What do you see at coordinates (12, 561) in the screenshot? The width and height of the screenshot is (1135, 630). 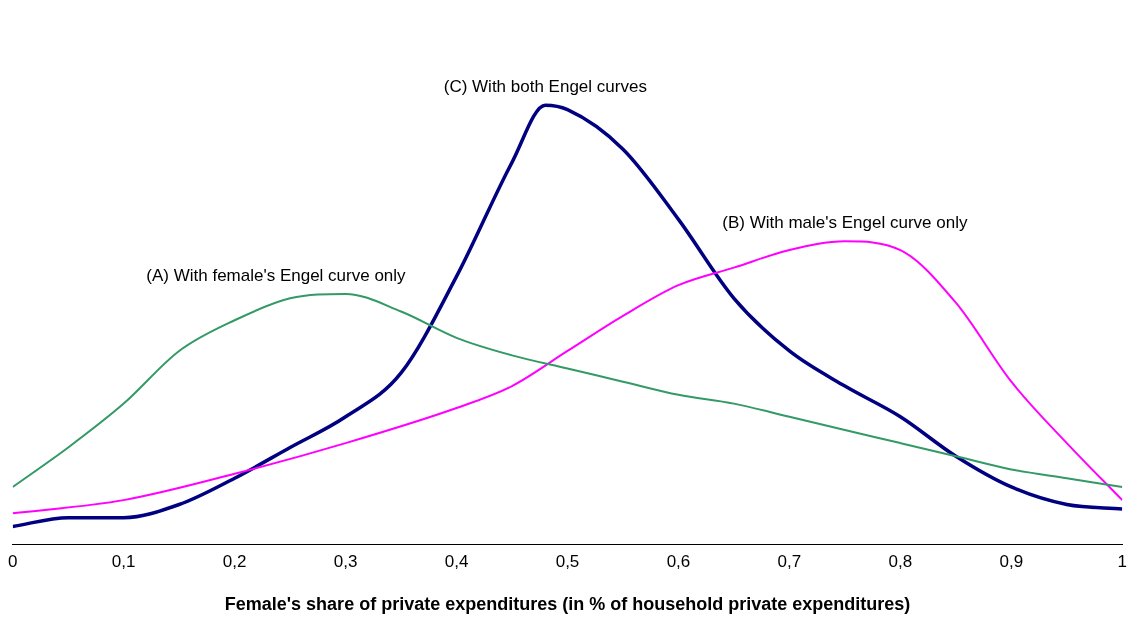 I see `x-tick-label: 0` at bounding box center [12, 561].